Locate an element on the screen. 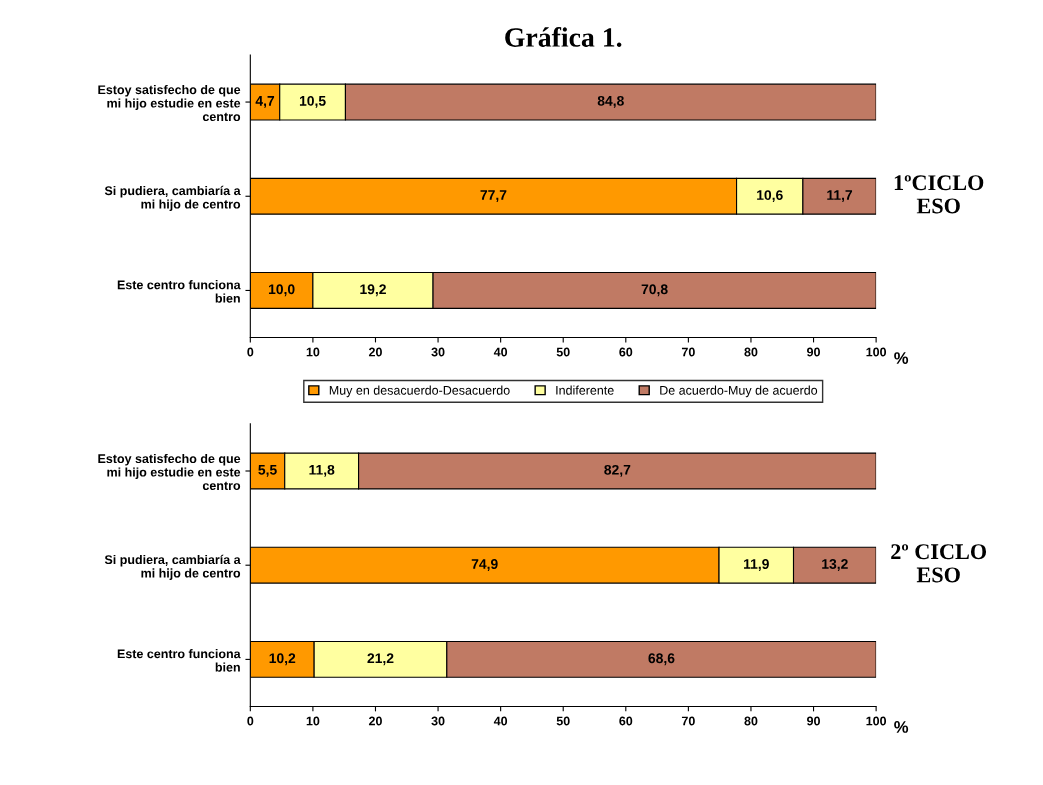  data-label: 84,8 is located at coordinates (610, 101).